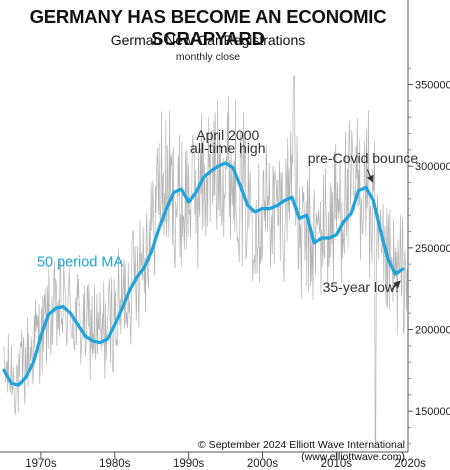 The image size is (450, 470). I want to click on x-tick-label: 2000s, so click(263, 464).